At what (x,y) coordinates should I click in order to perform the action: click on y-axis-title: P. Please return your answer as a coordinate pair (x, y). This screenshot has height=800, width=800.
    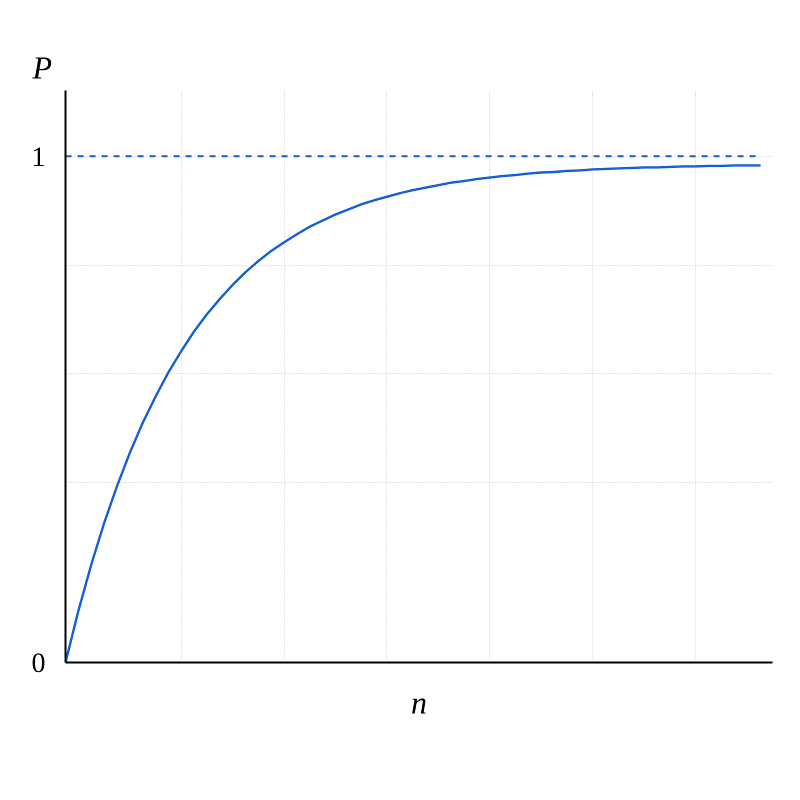
    Looking at the image, I should click on (42, 68).